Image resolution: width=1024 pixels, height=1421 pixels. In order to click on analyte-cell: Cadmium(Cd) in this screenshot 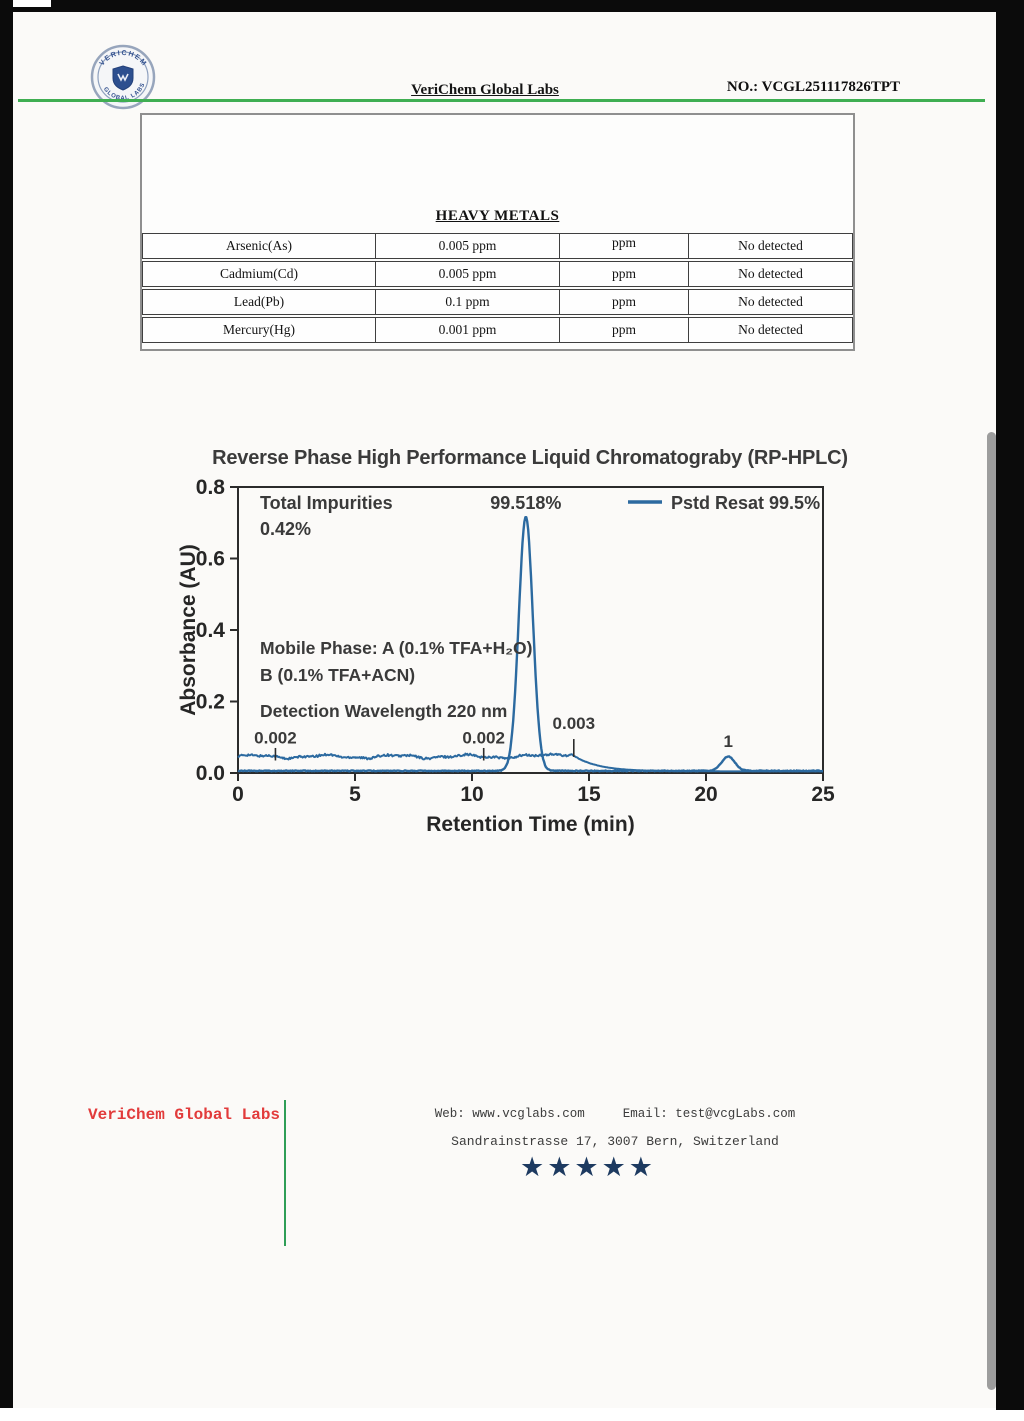, I will do `click(259, 274)`.